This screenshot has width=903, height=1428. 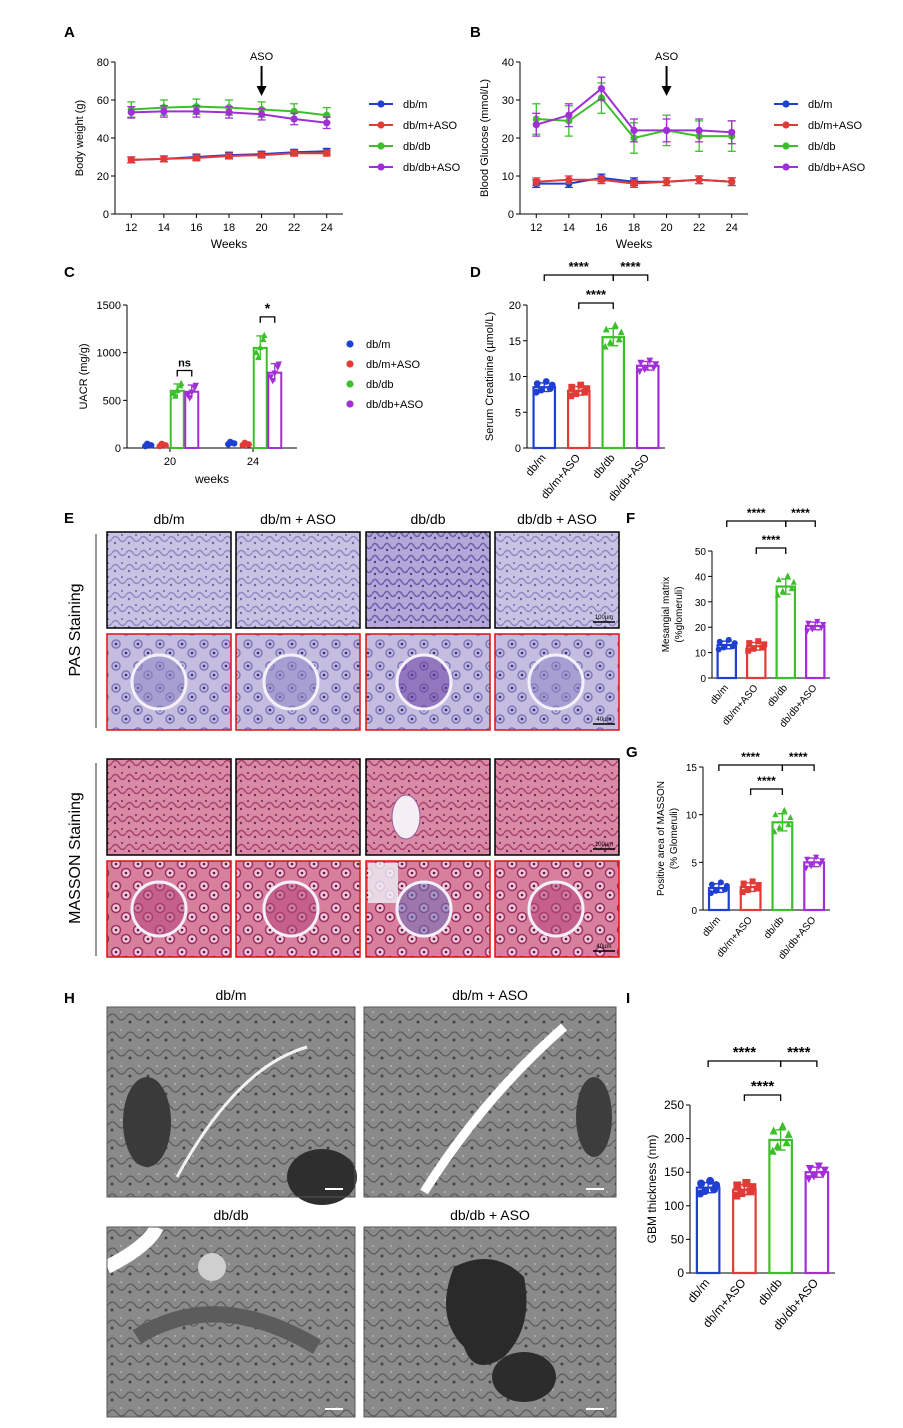 What do you see at coordinates (395, 405) in the screenshot?
I see `legend-label: db/db+ASO` at bounding box center [395, 405].